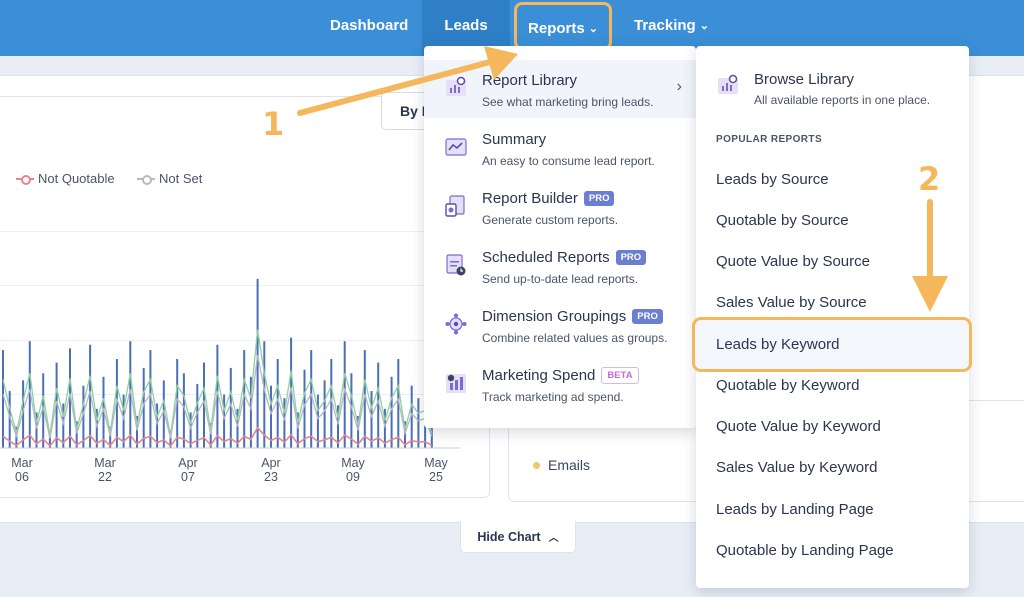 This screenshot has width=1024, height=597. Describe the element at coordinates (456, 324) in the screenshot. I see `dimension-groupings-icon` at that location.